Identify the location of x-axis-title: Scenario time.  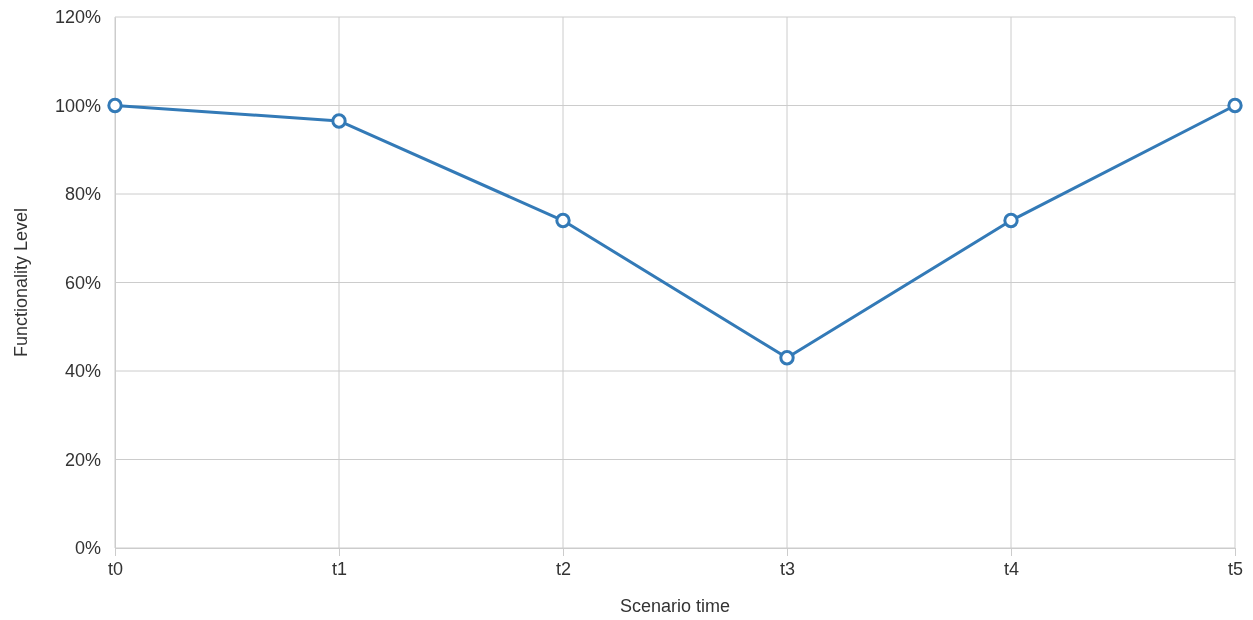
(675, 606).